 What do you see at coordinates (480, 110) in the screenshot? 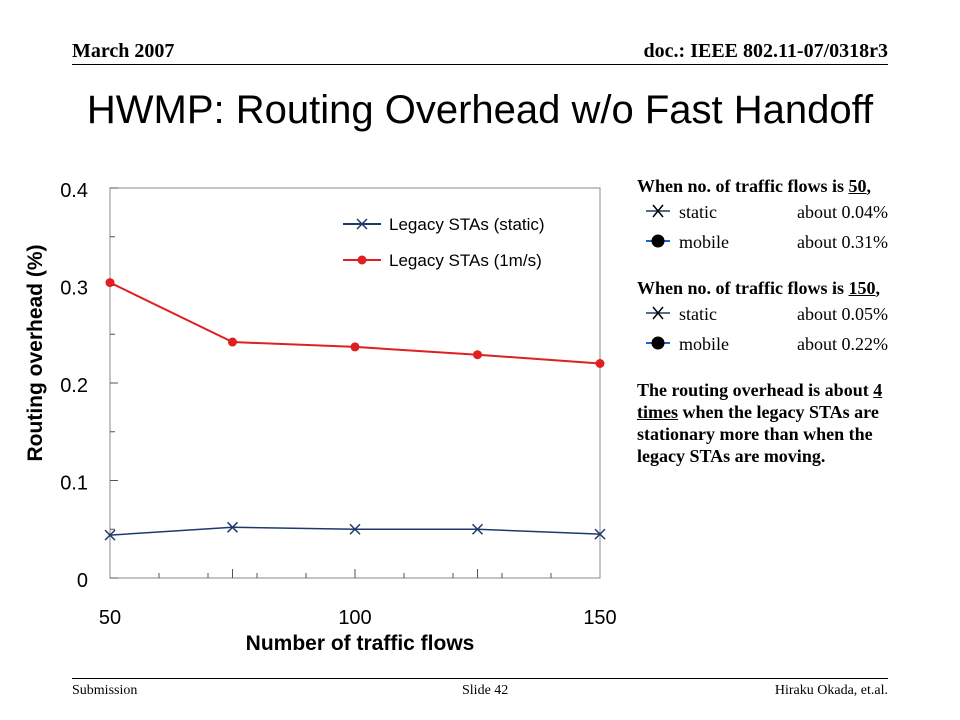
I see `slide-title: HWMP: Routing Overhead w/o Fast Handoff` at bounding box center [480, 110].